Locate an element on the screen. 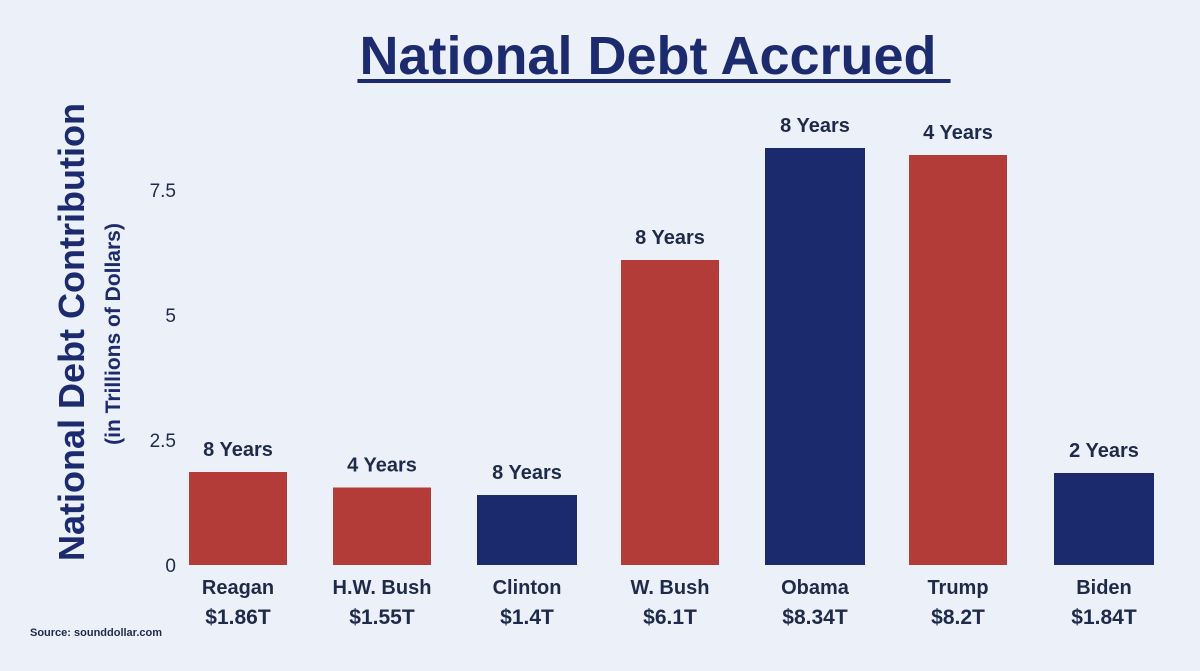  category-label: H.W. Bush is located at coordinates (382, 588).